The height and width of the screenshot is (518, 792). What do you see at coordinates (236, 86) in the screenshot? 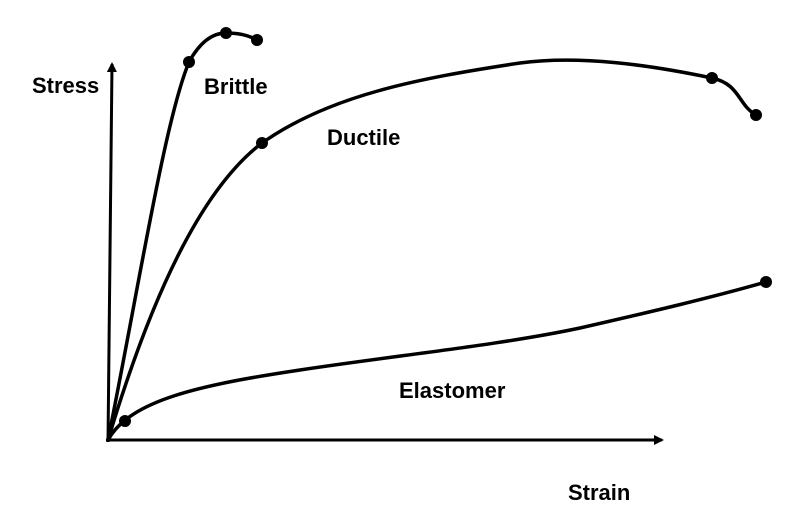
I see `brittle-label: Brittle` at bounding box center [236, 86].